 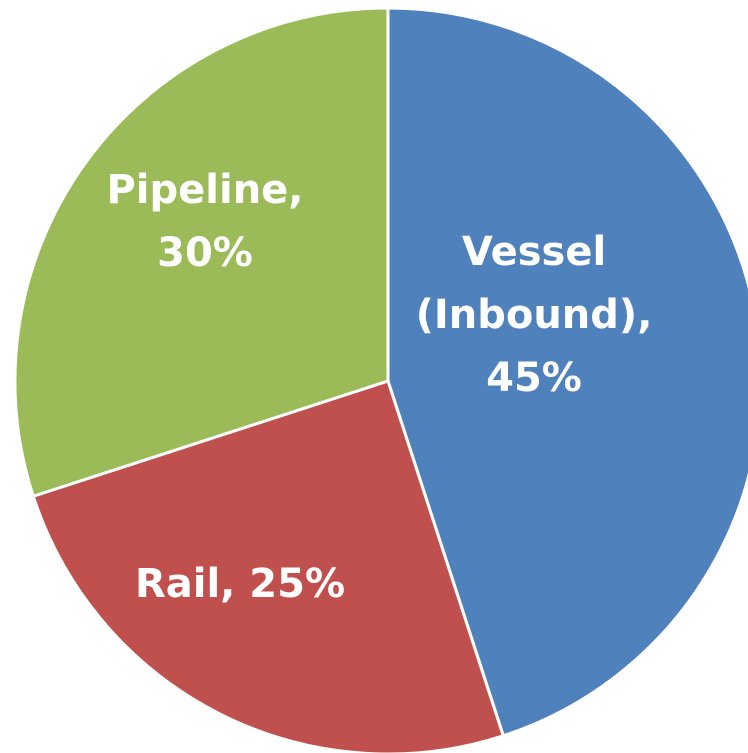 I want to click on pie-label-line: Rail, 25%, so click(x=240, y=584).